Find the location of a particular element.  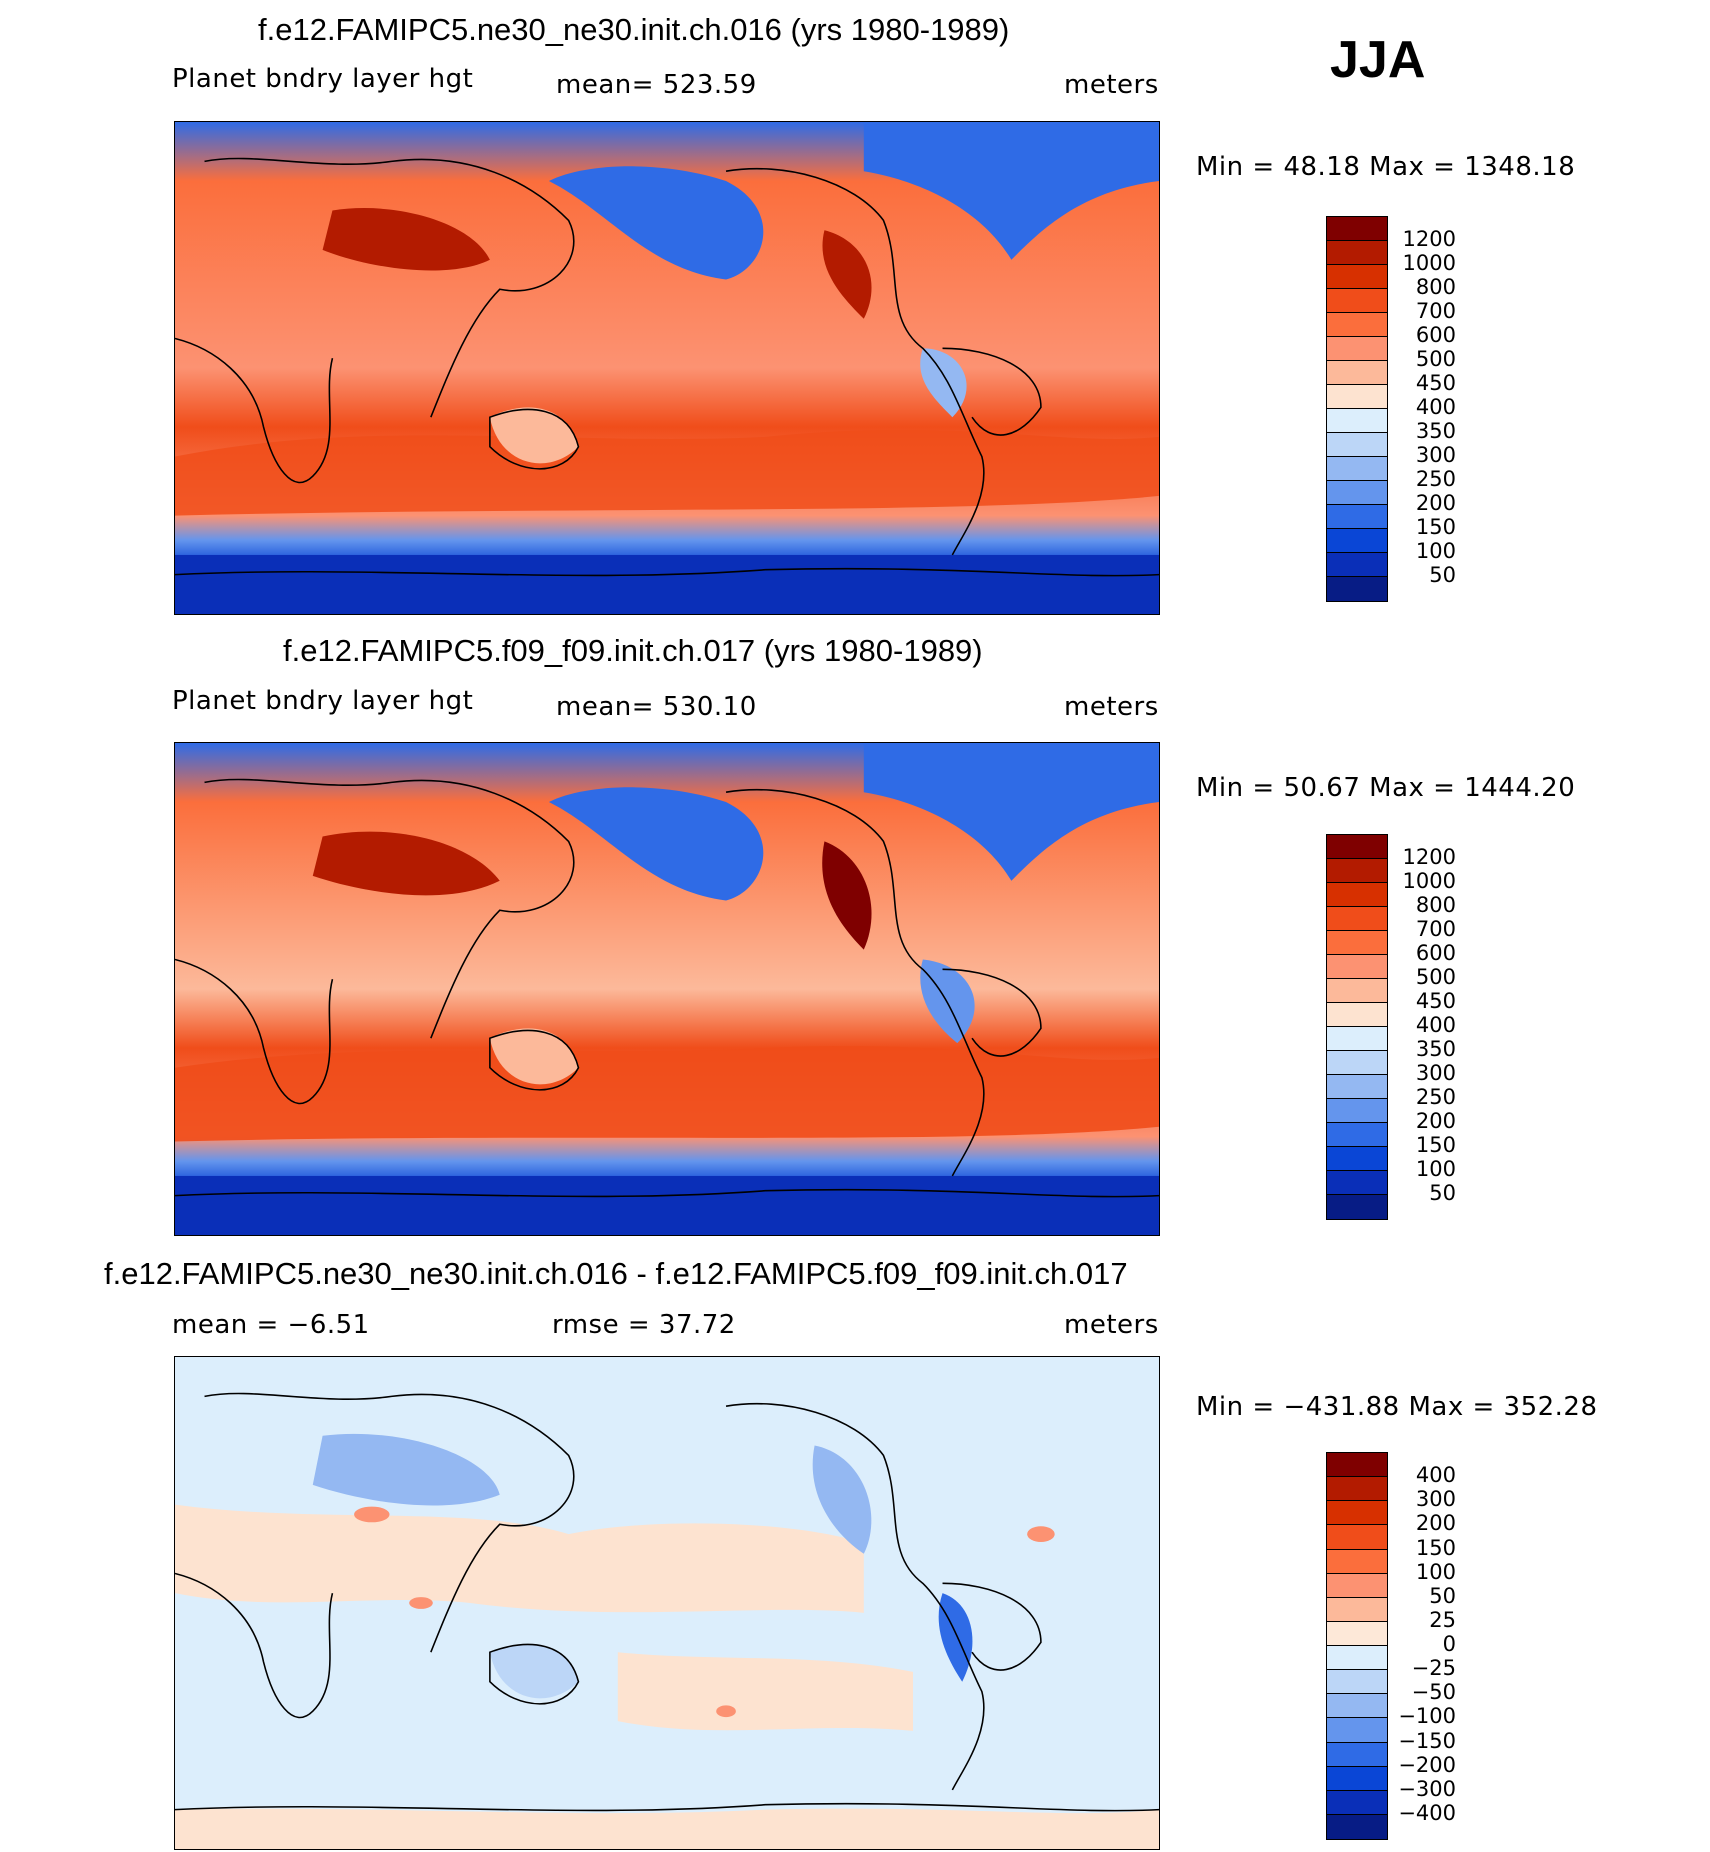

panel-3-colorbar-label: 0 is located at coordinates (1449, 1644).